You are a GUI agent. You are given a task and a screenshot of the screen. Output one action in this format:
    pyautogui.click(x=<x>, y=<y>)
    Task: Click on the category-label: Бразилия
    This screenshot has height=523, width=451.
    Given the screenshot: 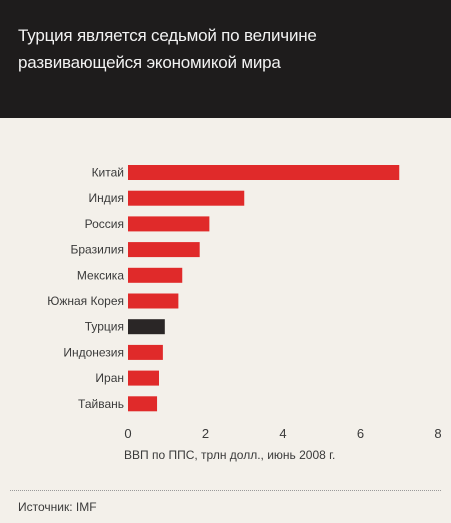 What is the action you would take?
    pyautogui.click(x=98, y=250)
    